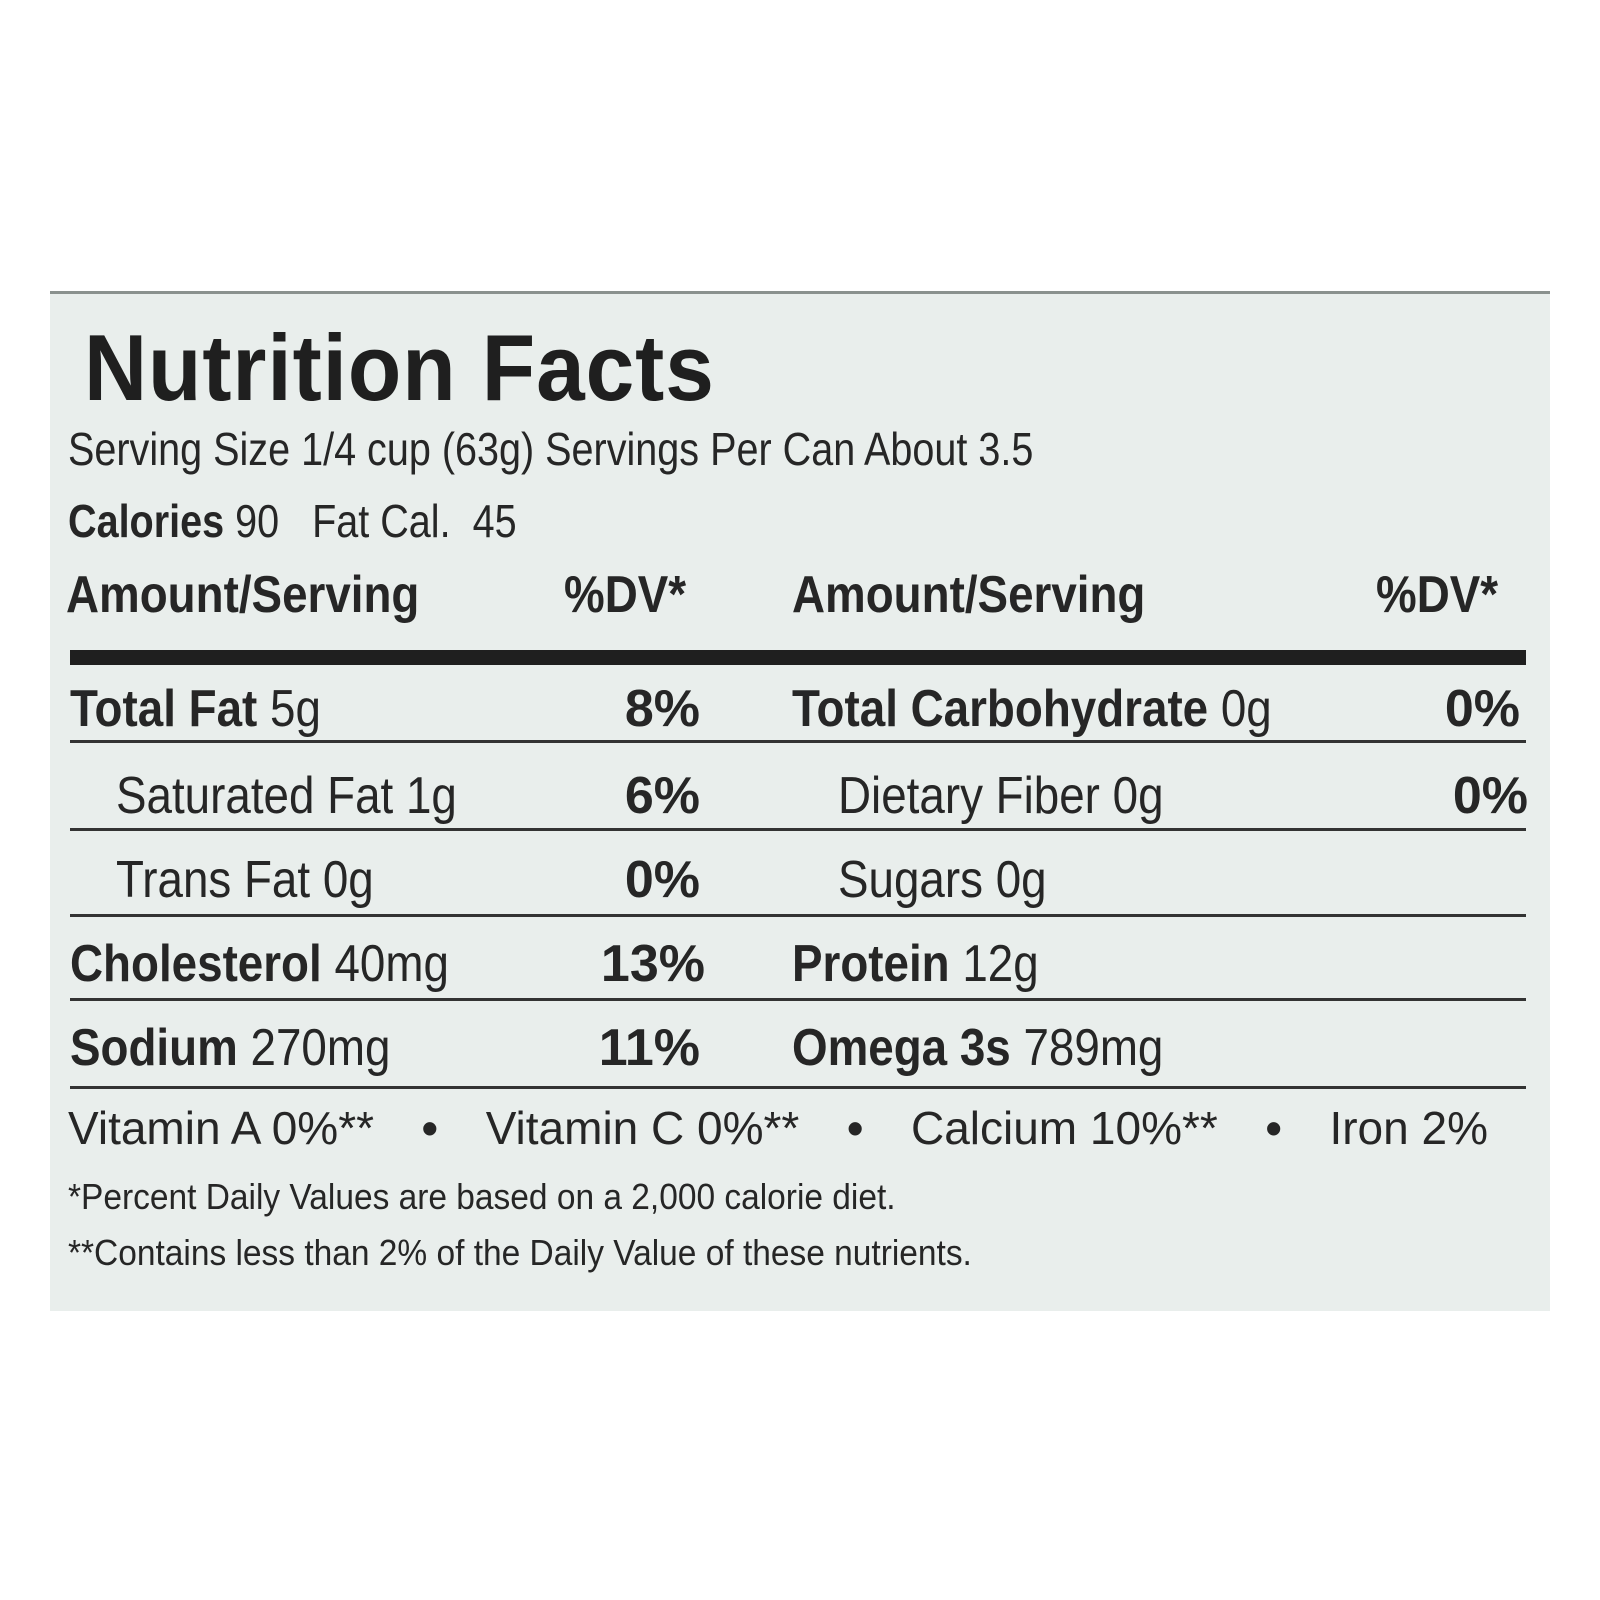  What do you see at coordinates (292, 521) in the screenshot?
I see `calories-line: Calories 90 Fat Cal. 45` at bounding box center [292, 521].